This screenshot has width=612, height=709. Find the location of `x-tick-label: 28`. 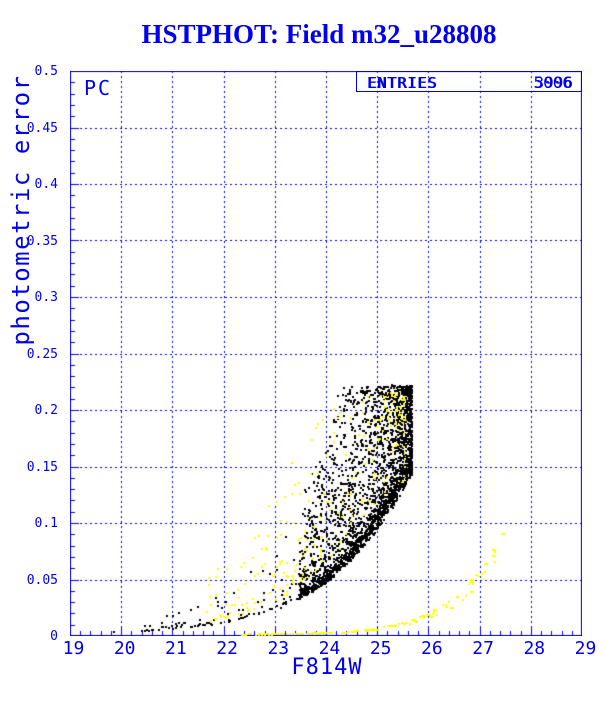

x-tick-label: 28 is located at coordinates (534, 648).